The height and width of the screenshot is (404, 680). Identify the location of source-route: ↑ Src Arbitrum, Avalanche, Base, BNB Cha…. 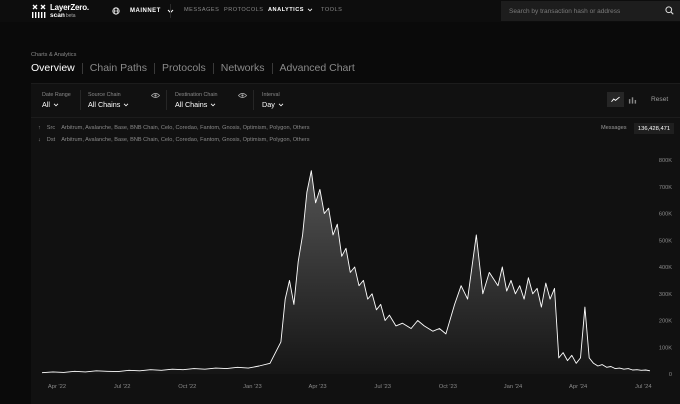
(174, 128).